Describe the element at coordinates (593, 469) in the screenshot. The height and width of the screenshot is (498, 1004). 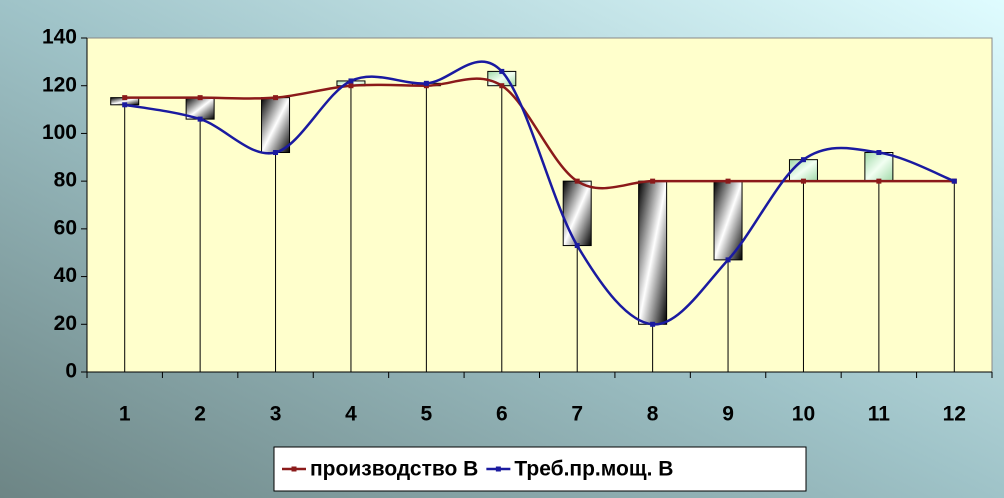
I see `legend-label: Треб.пр.мощ. В` at that location.